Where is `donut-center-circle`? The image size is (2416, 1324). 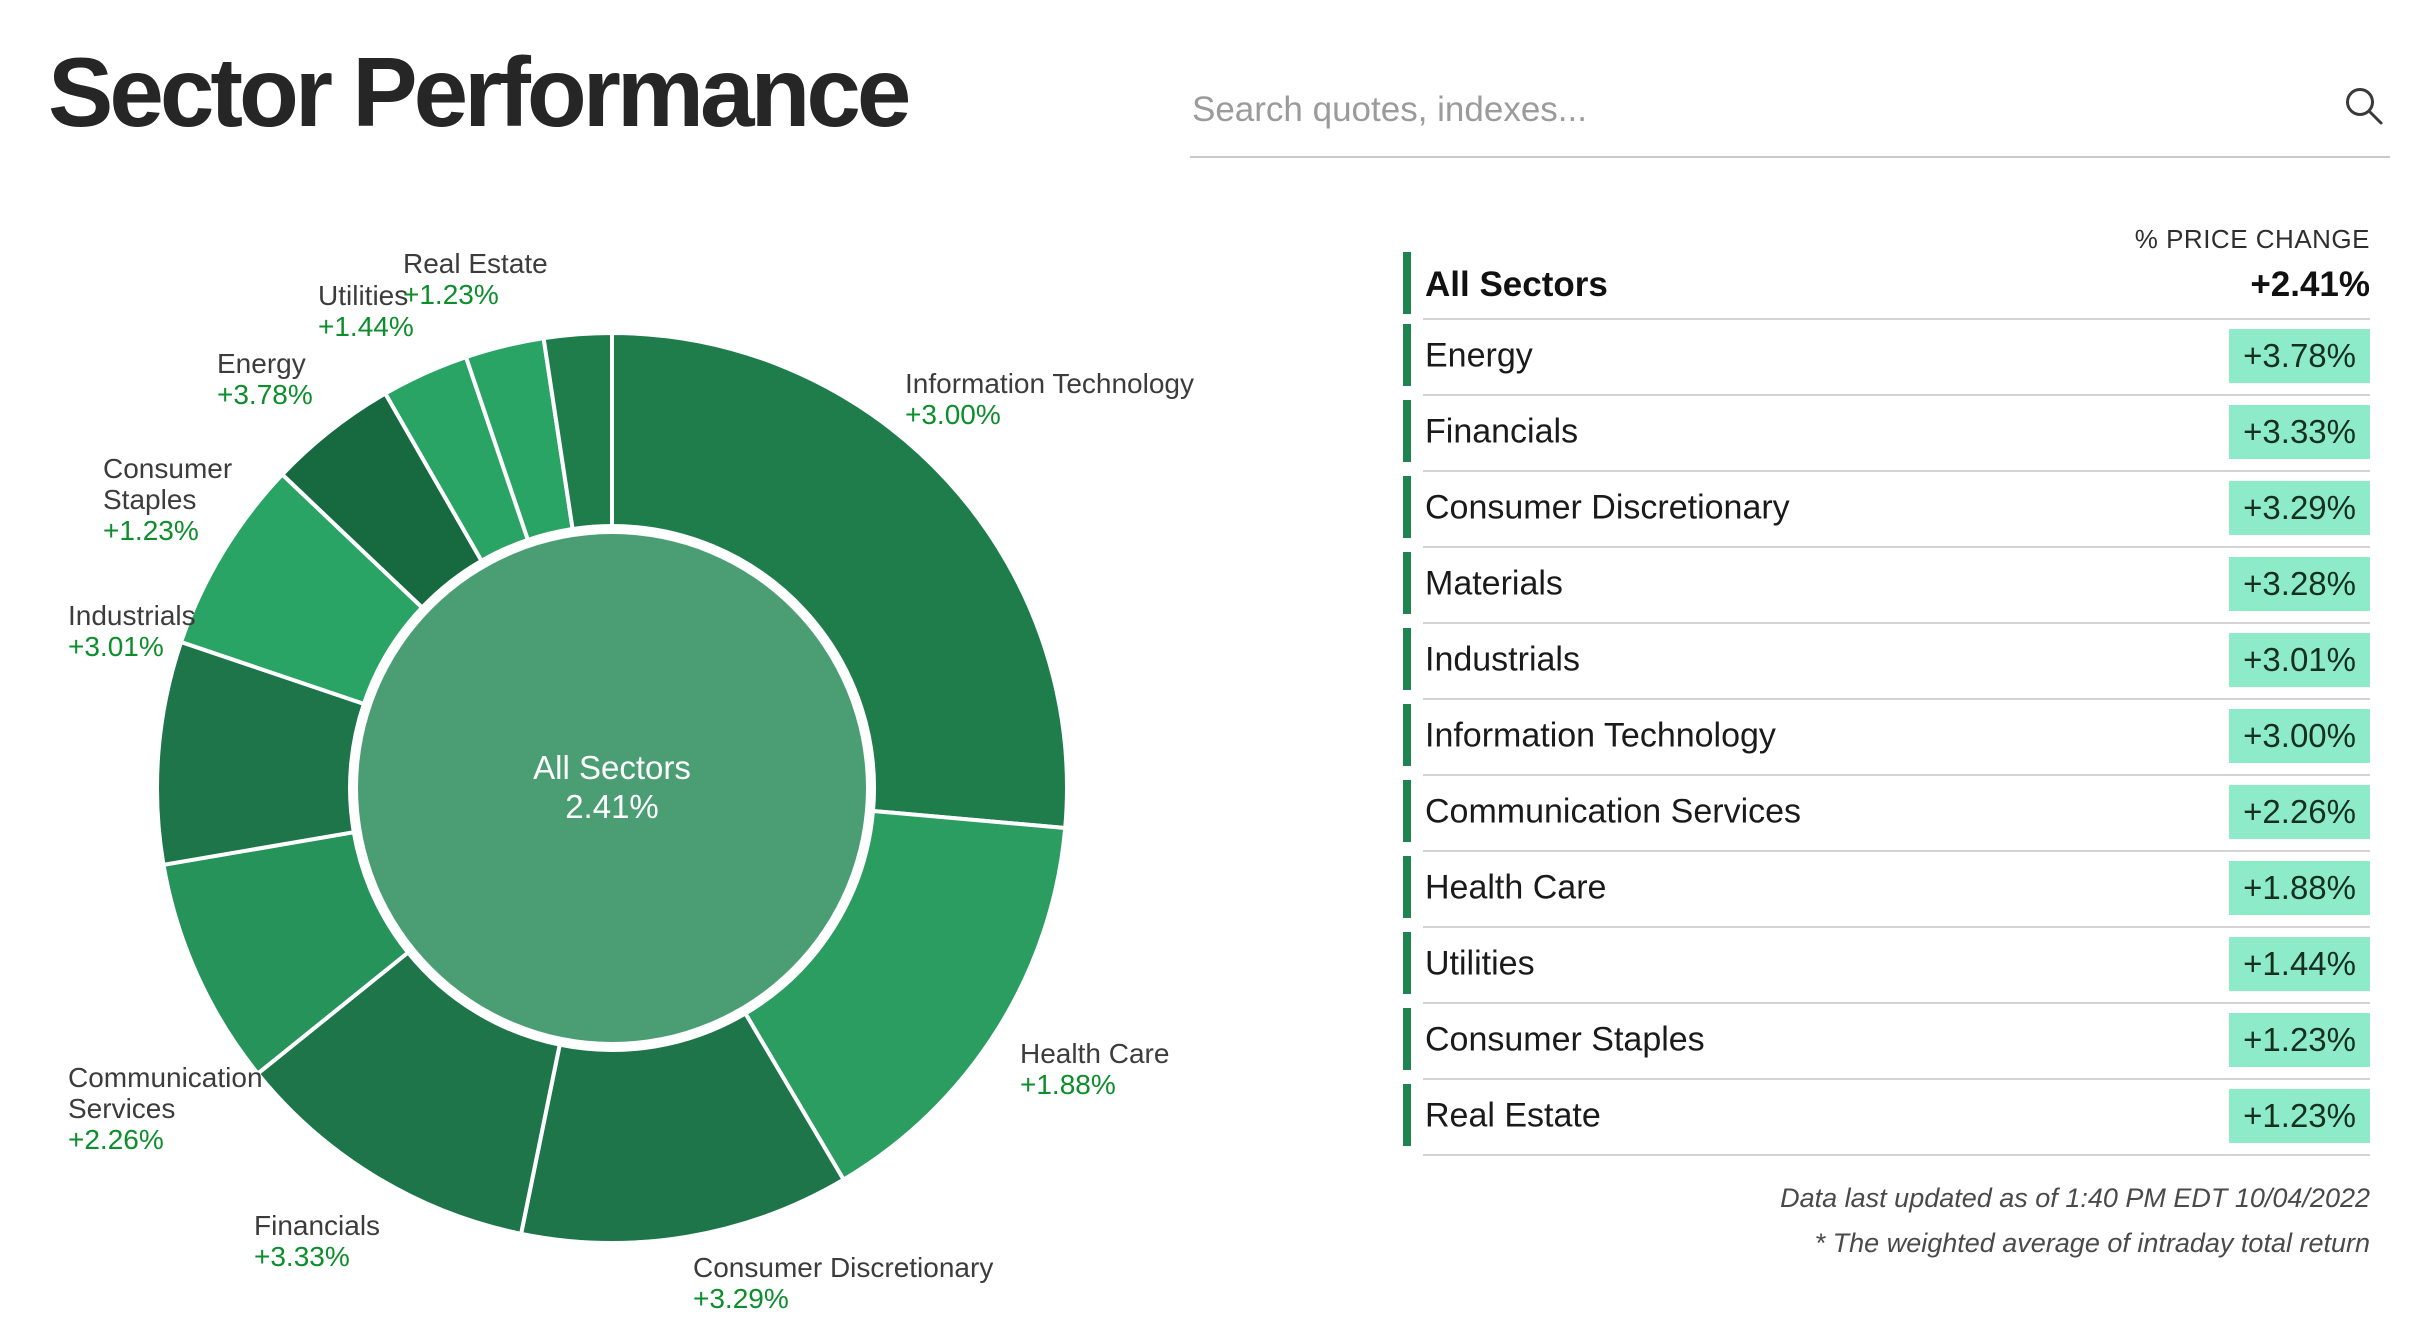 donut-center-circle is located at coordinates (612, 788).